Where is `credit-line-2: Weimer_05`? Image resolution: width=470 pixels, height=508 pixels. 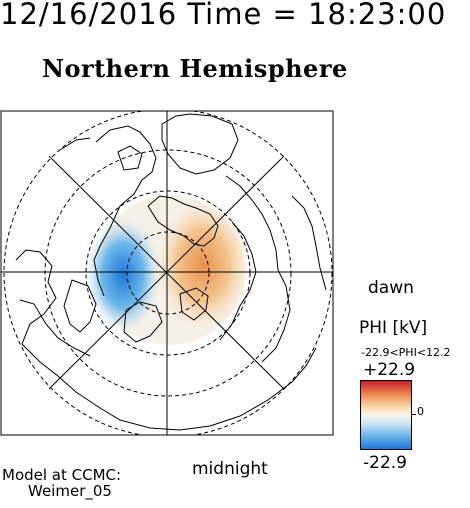 credit-line-2: Weimer_05 is located at coordinates (70, 491).